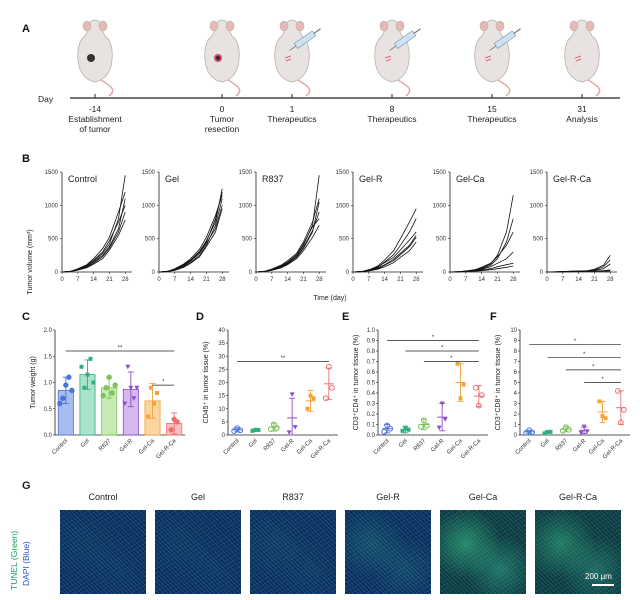  What do you see at coordinates (392, 109) in the screenshot?
I see `timeline-day: 8` at bounding box center [392, 109].